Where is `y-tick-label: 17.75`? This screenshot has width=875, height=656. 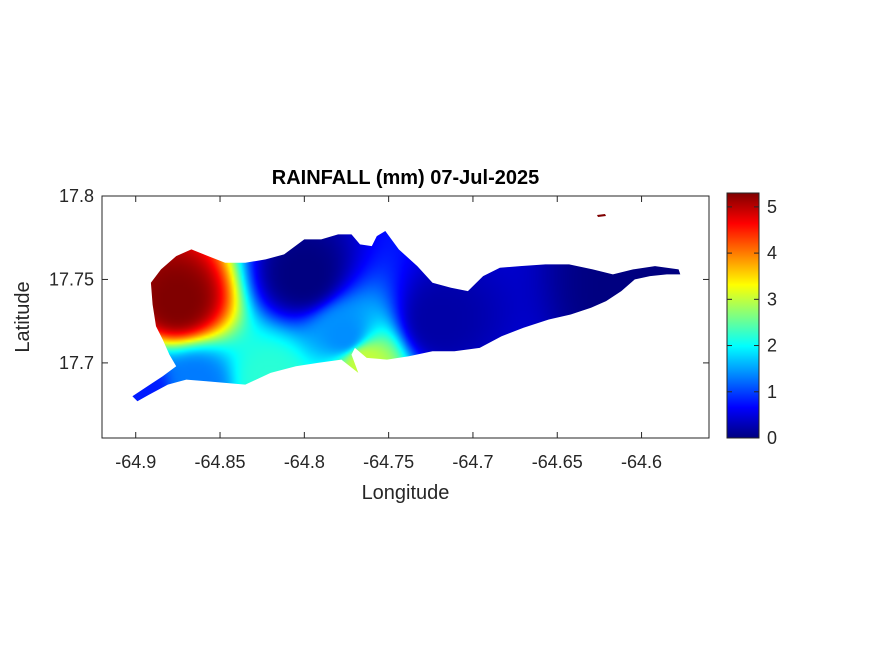 y-tick-label: 17.75 is located at coordinates (71, 279).